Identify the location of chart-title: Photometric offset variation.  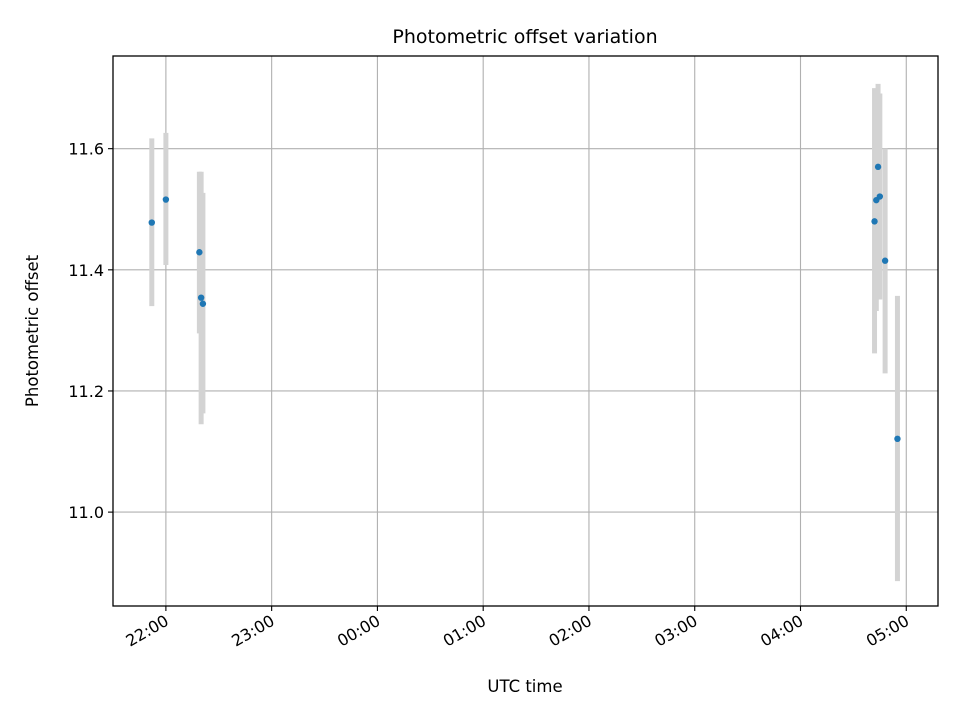
(524, 37).